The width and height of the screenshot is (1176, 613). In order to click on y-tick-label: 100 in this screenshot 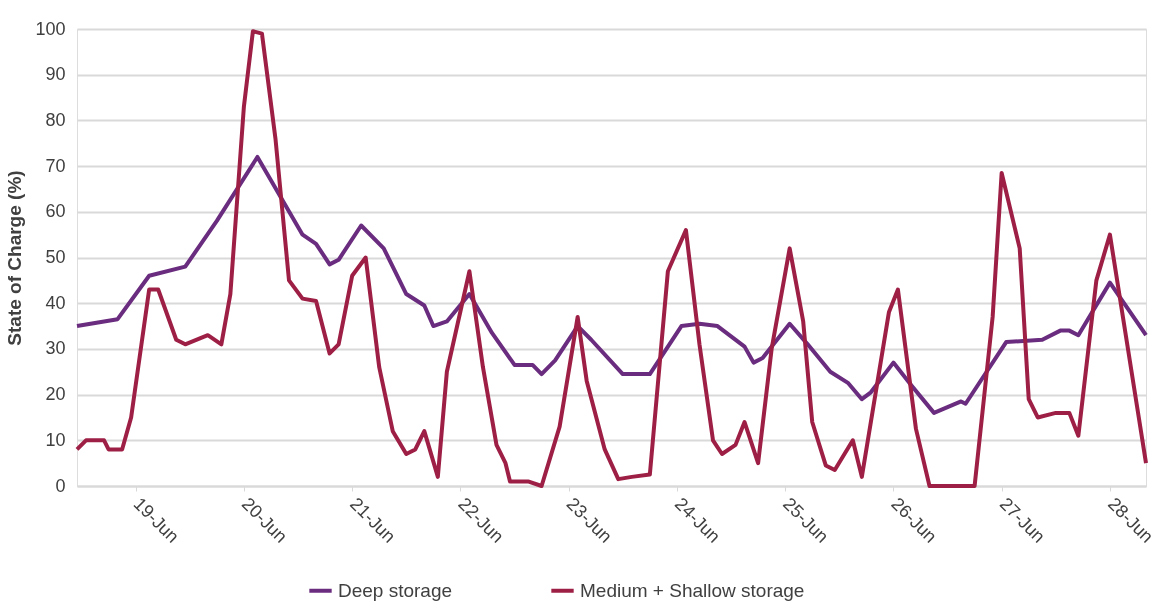, I will do `click(50, 28)`.